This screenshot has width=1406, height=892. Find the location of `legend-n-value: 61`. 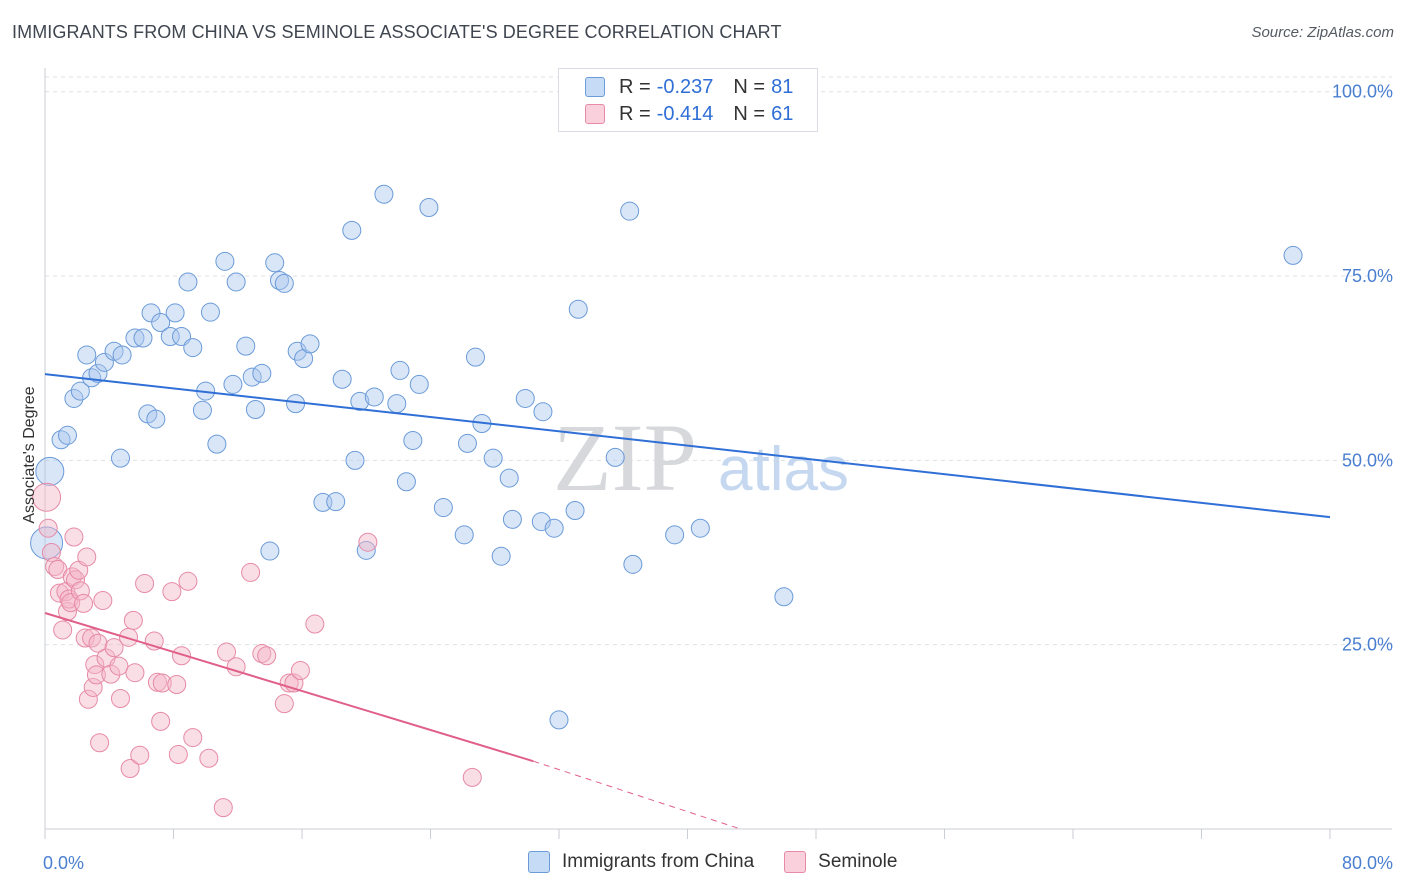

legend-n-value: 61 is located at coordinates (782, 113).